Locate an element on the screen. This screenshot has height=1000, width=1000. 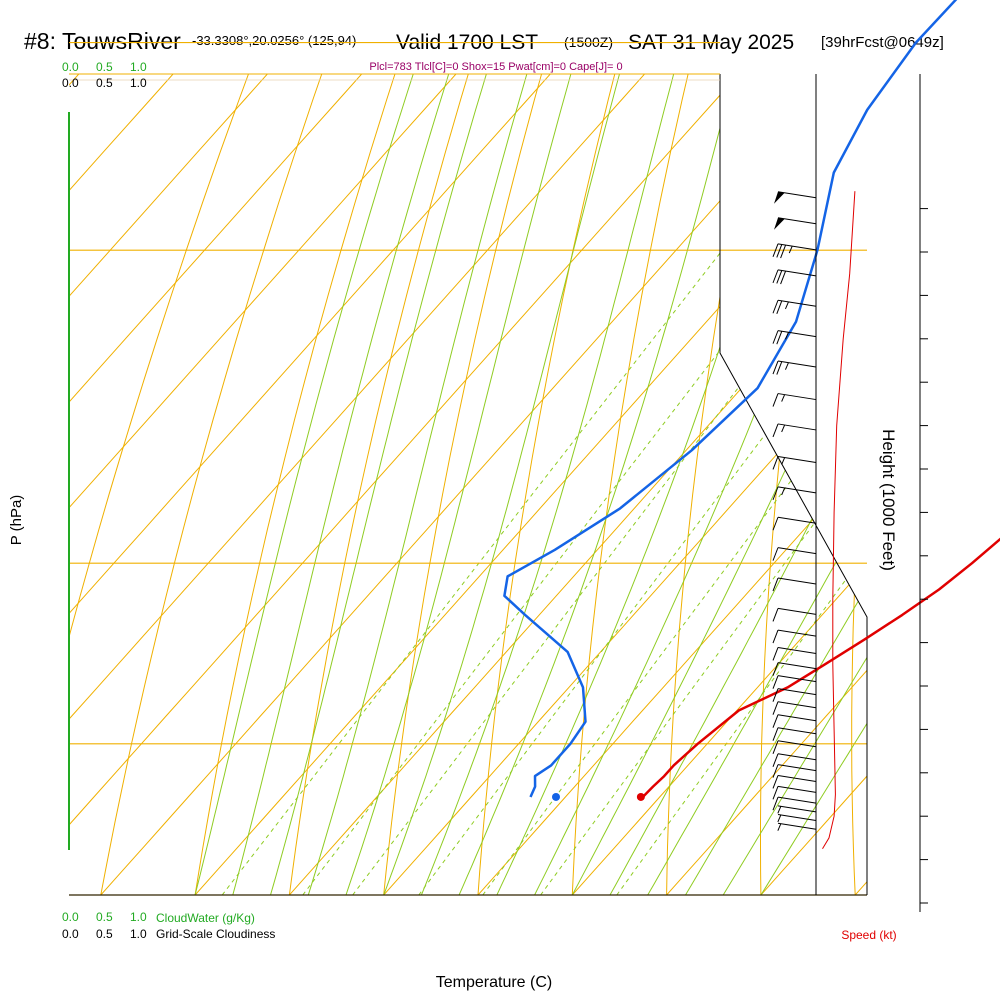
temperature-trace is located at coordinates (820, 667).